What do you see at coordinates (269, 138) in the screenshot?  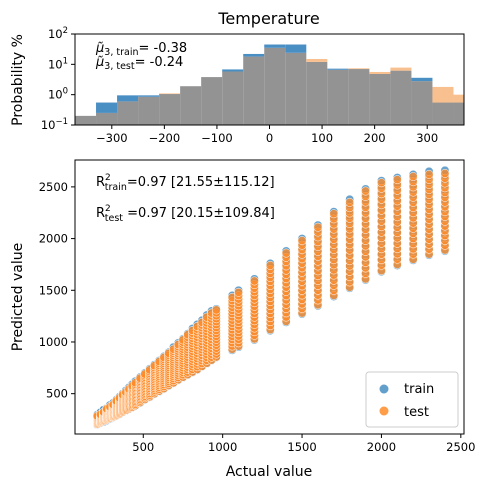 I see `hist-x-tick-label: 0` at bounding box center [269, 138].